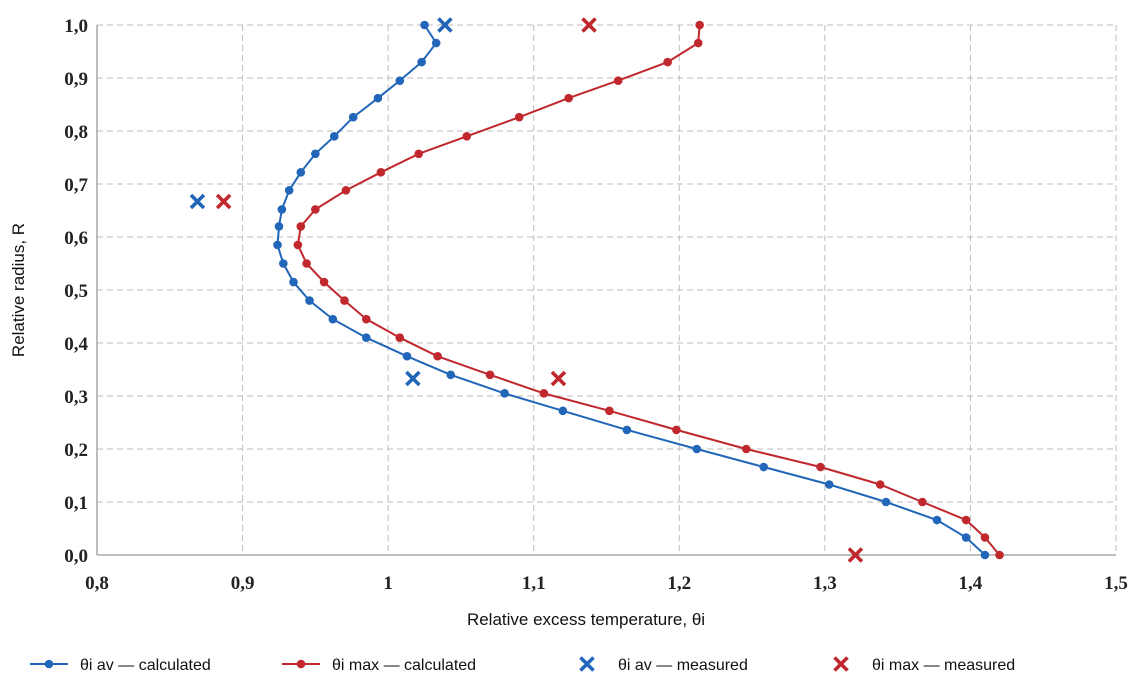 The width and height of the screenshot is (1131, 686). Describe the element at coordinates (76, 132) in the screenshot. I see `y-tick-label: 0,8` at that location.